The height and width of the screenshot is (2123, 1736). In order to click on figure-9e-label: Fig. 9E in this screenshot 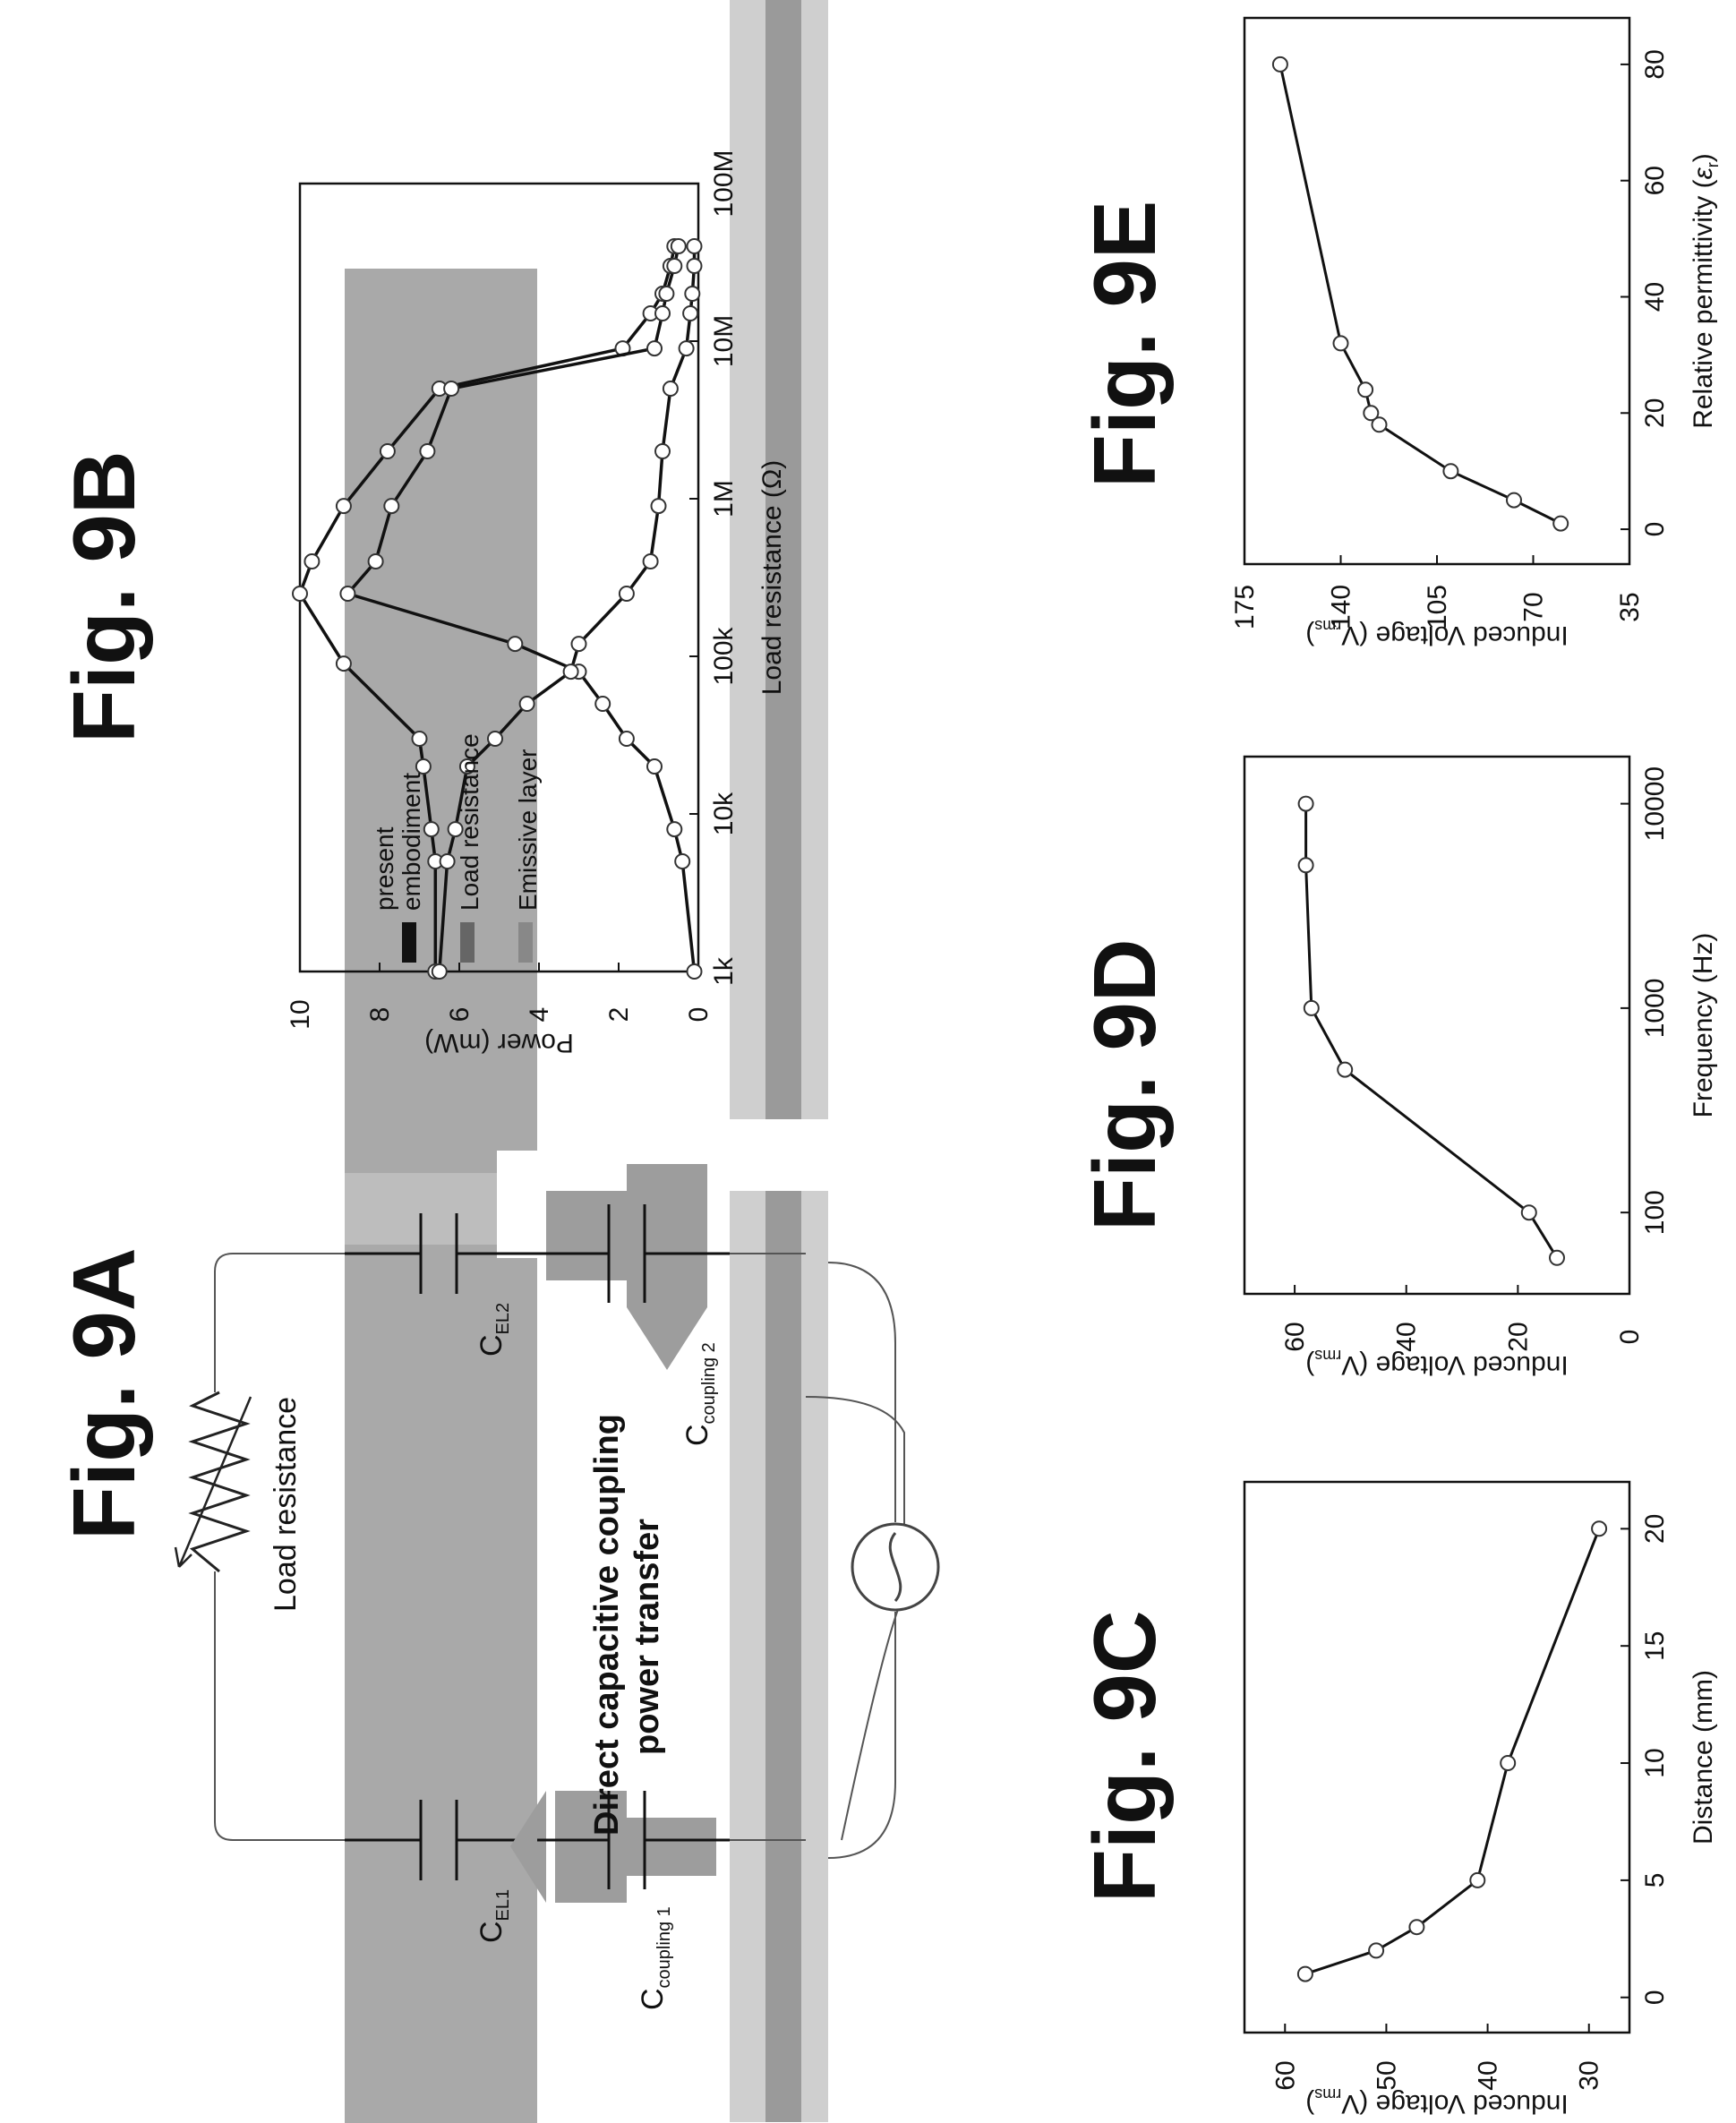, I will do `click(1124, 344)`.